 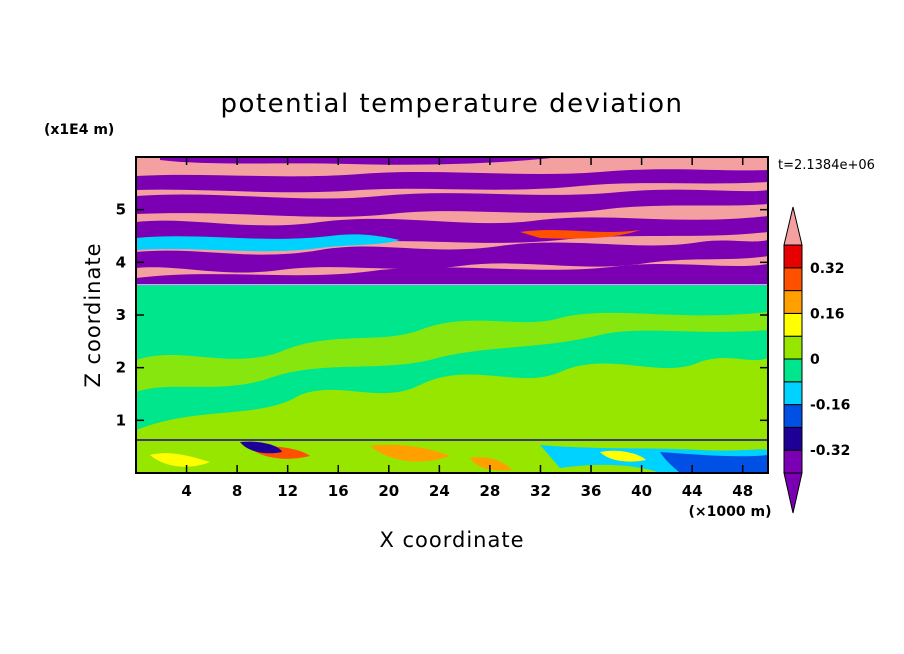 What do you see at coordinates (714, 462) in the screenshot?
I see `boundary-layer-cooler` at bounding box center [714, 462].